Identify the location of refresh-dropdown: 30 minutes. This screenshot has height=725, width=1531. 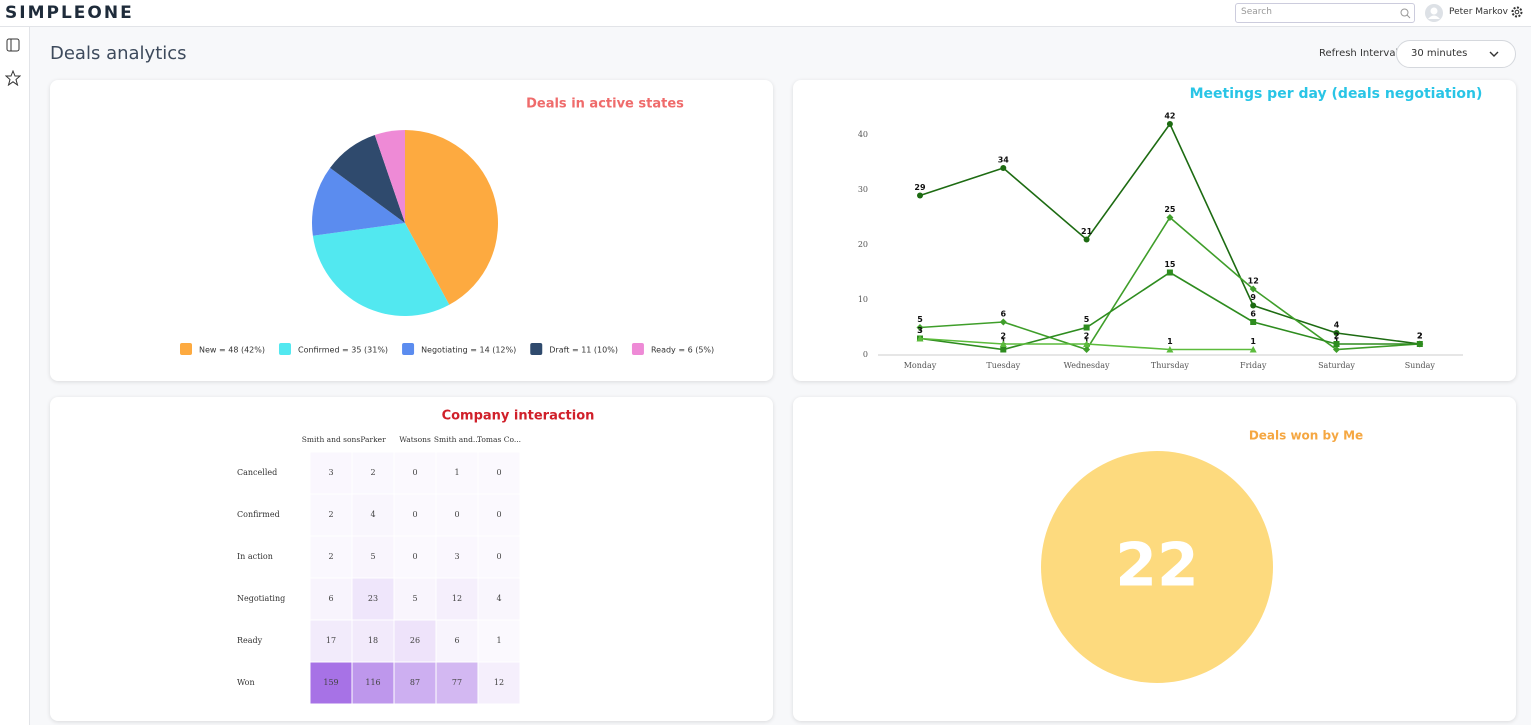
(1456, 54).